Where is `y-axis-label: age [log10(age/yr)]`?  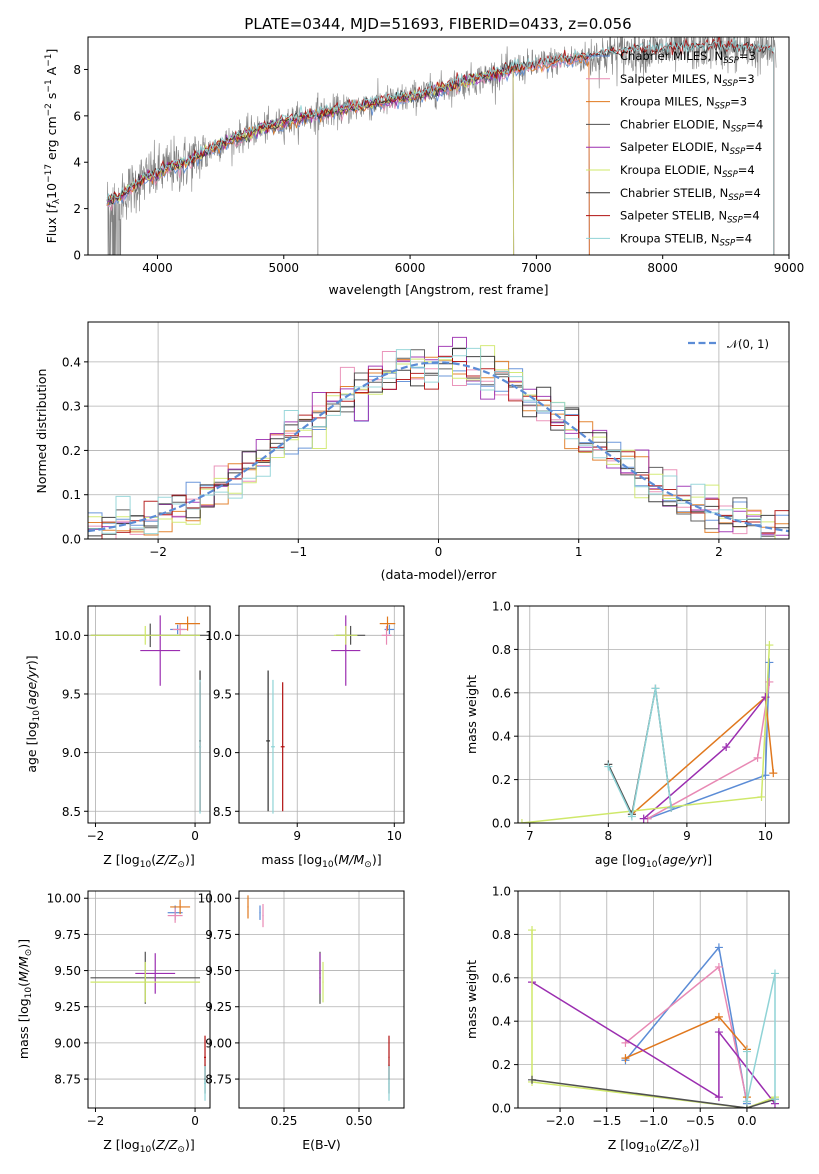
y-axis-label: age [log10(age/yr)] is located at coordinates (33, 713).